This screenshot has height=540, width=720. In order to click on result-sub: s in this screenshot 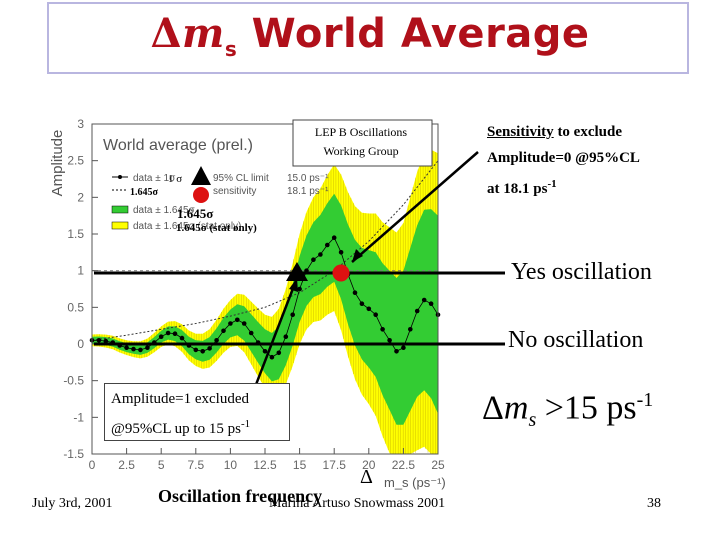, I will do `click(532, 420)`.